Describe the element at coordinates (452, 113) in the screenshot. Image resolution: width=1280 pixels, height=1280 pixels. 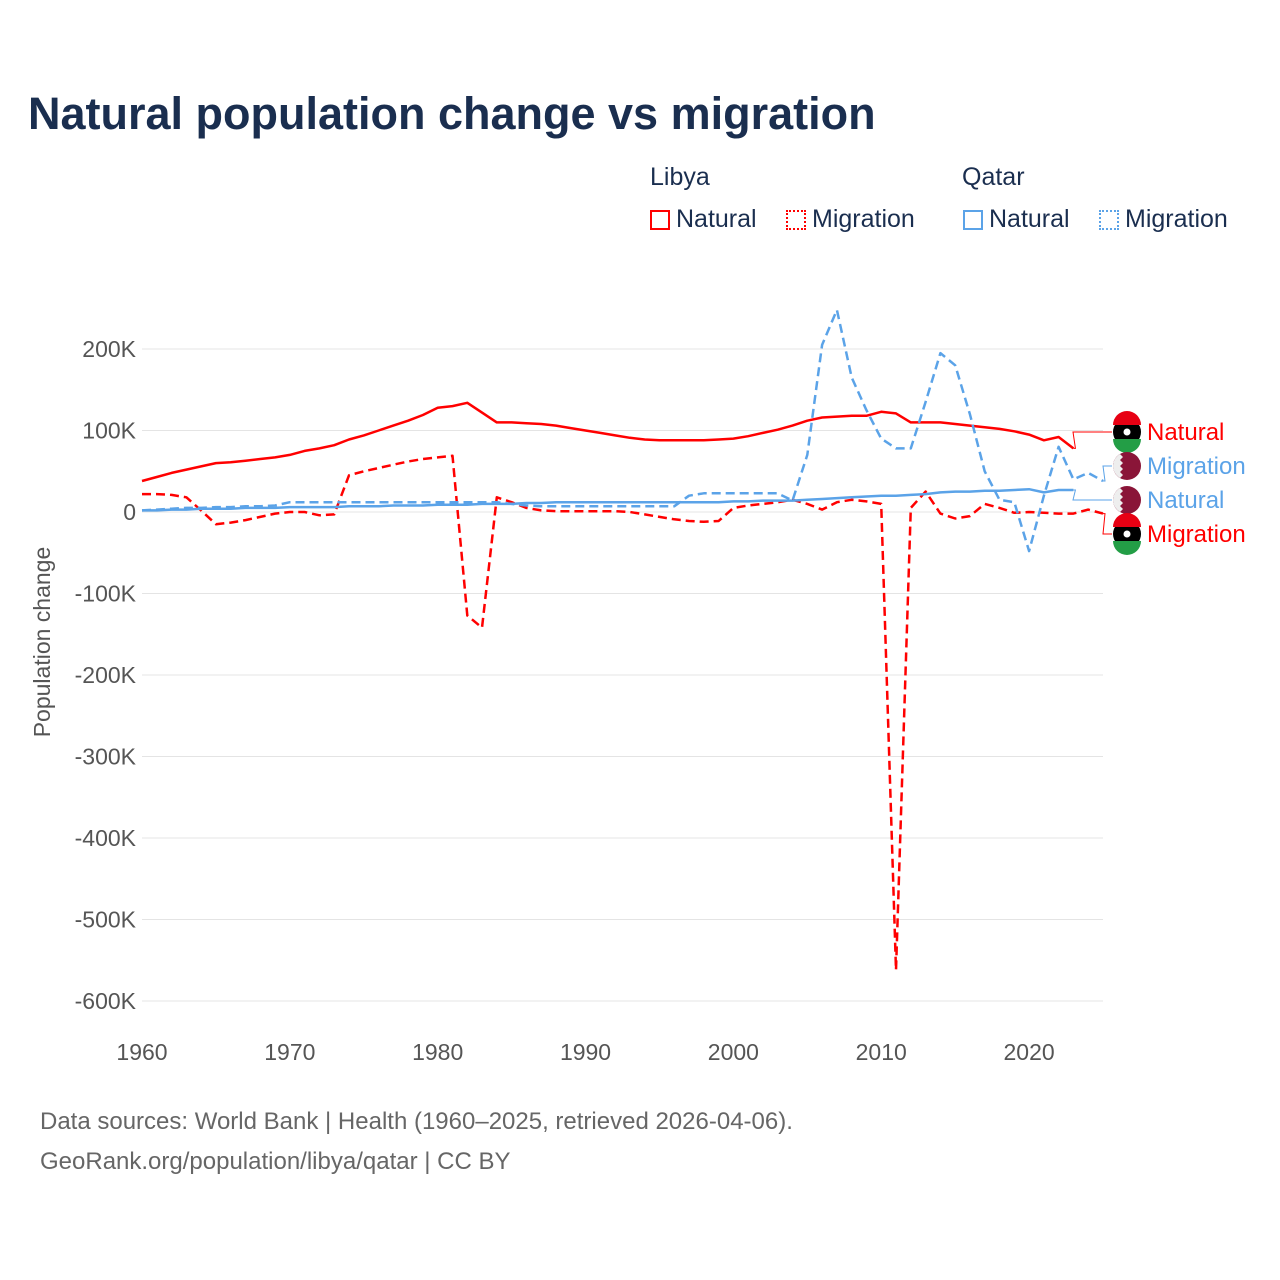
I see `chart-title: Natural population change vs migration` at that location.